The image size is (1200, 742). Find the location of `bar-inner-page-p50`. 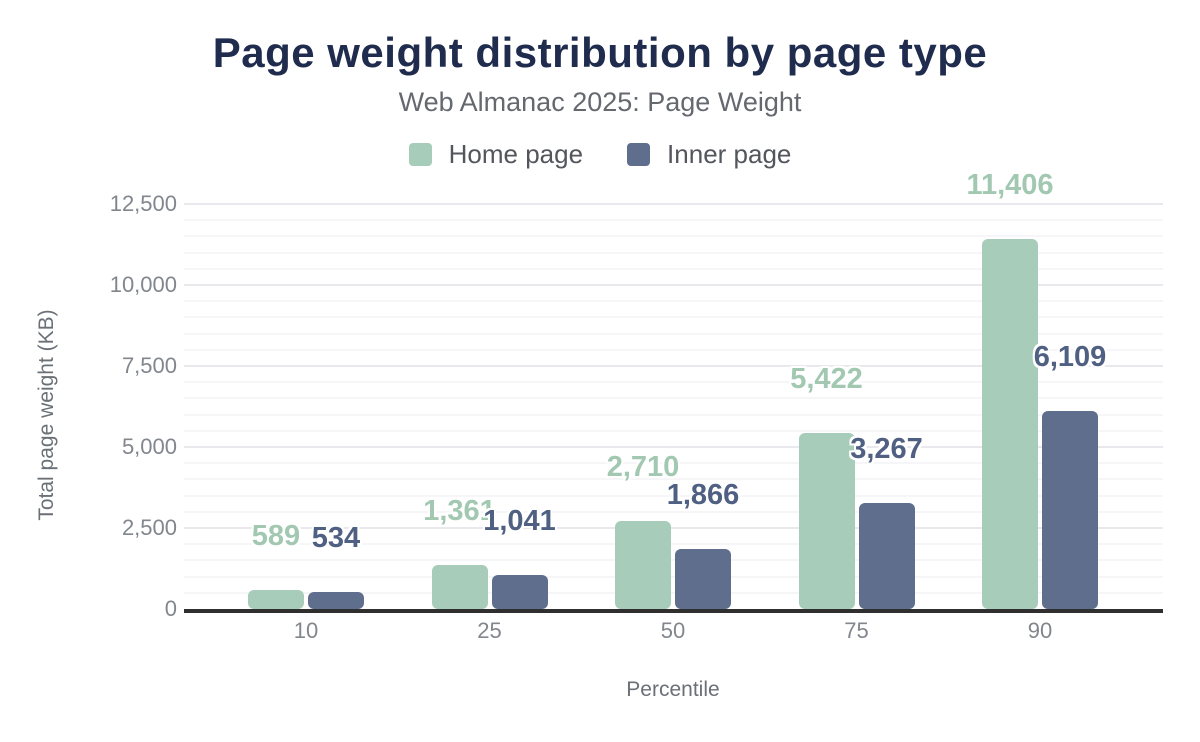

bar-inner-page-p50 is located at coordinates (703, 579).